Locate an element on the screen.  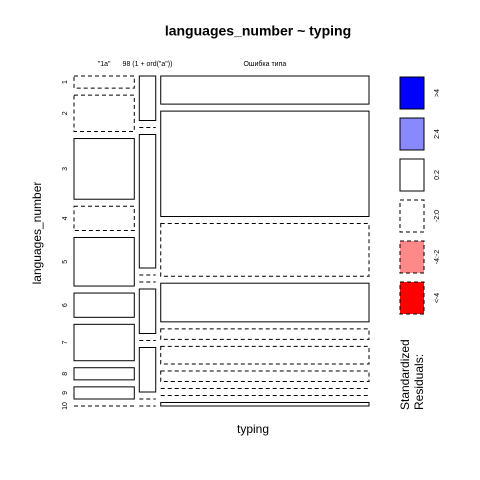
legend-title: Residuals: is located at coordinates (419, 382).